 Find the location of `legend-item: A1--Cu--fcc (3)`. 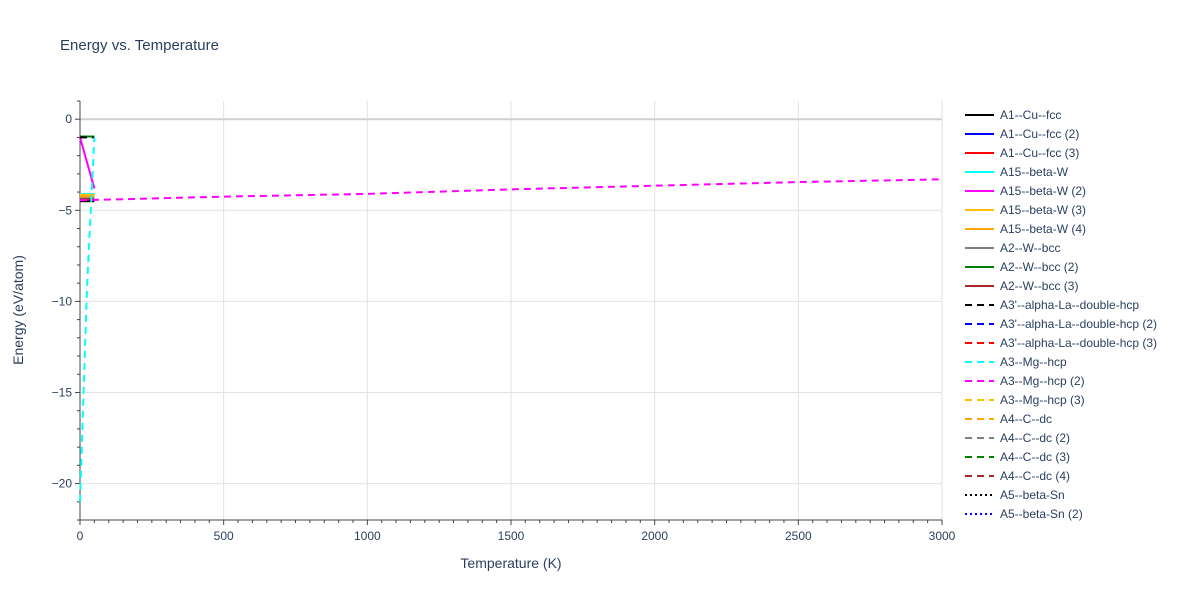

legend-item: A1--Cu--fcc (3) is located at coordinates (1022, 153).